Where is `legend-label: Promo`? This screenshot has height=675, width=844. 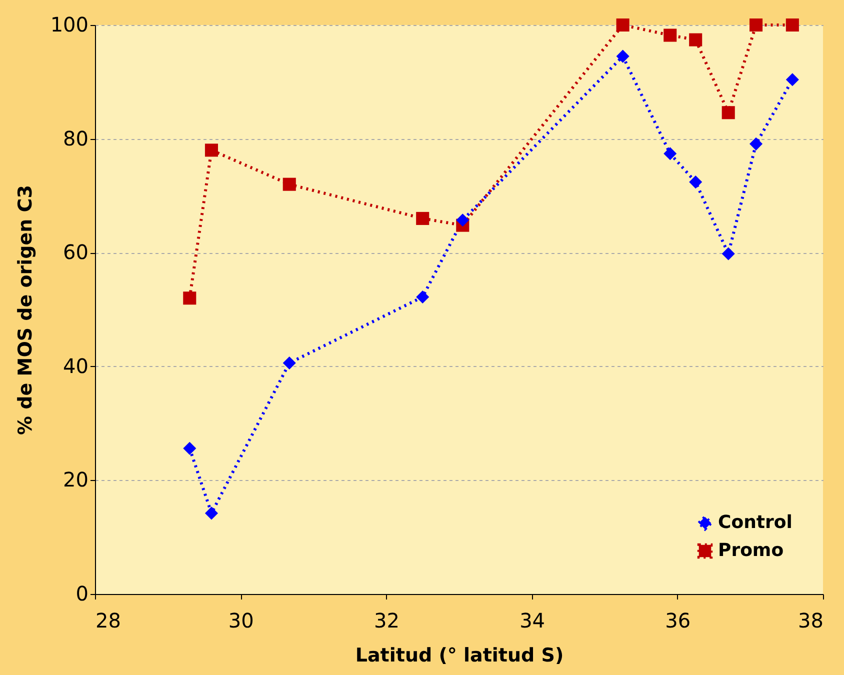
legend-label: Promo is located at coordinates (751, 550).